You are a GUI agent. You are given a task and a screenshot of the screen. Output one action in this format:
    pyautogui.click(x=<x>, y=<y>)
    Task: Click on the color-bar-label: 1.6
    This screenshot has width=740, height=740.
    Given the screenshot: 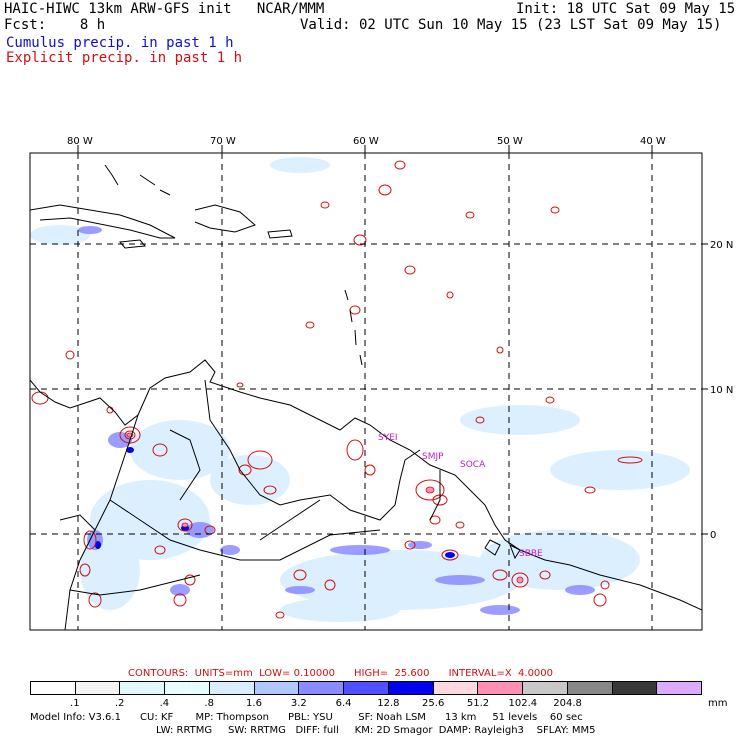 What is the action you would take?
    pyautogui.click(x=254, y=703)
    